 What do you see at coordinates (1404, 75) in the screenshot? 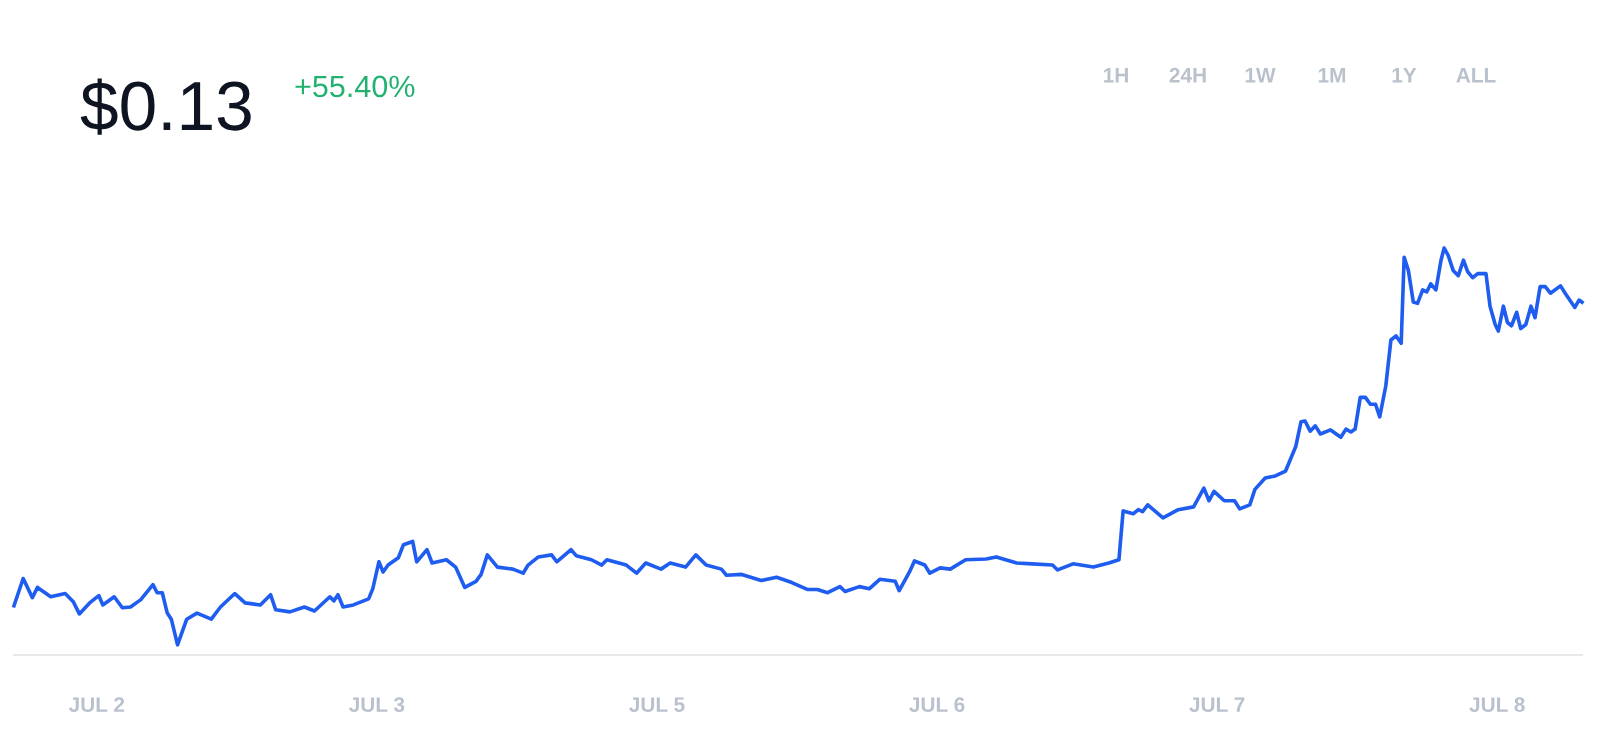
I see `text: 1Y` at bounding box center [1404, 75].